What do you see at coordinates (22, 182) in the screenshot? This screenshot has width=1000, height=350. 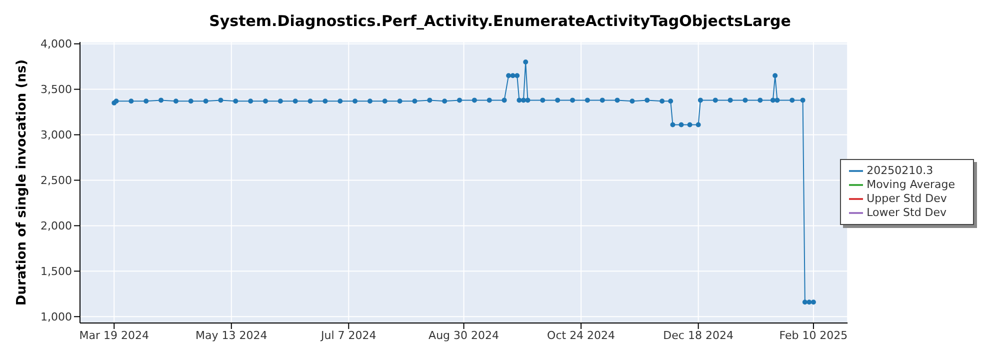 I see `y-axis-title: Duration of single invocation (ns)` at bounding box center [22, 182].